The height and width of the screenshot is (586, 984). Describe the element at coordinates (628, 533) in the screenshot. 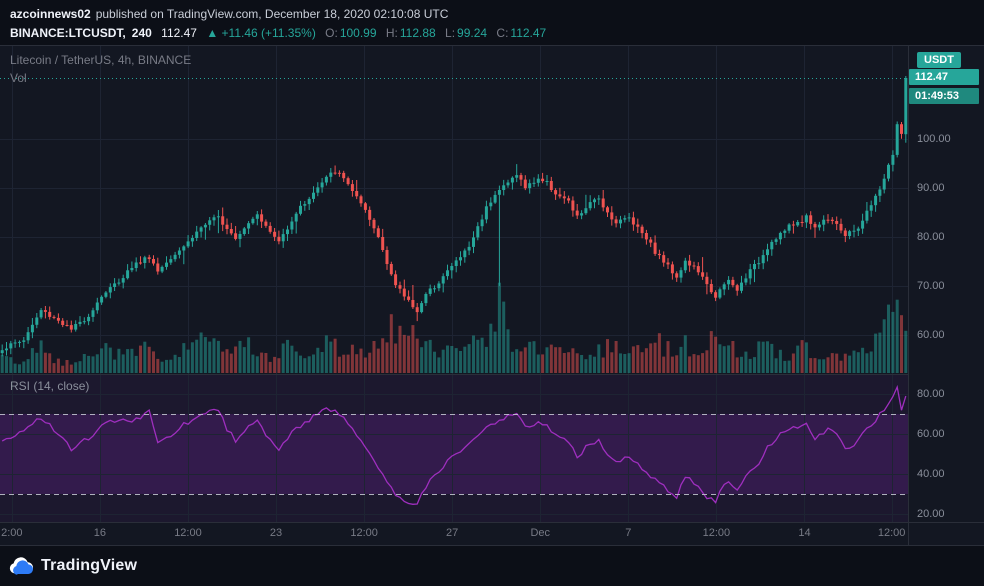

I see `time-tick-label: 7` at that location.